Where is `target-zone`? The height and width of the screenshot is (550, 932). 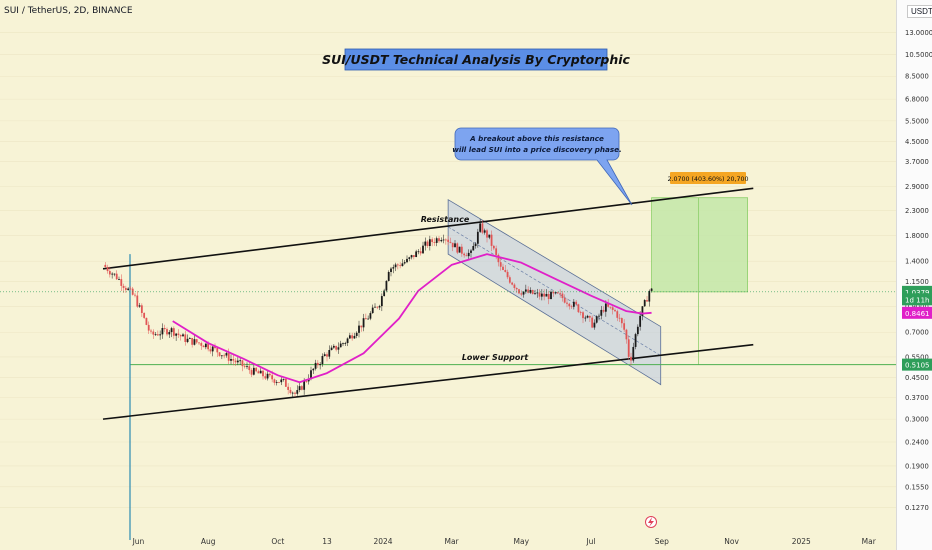
target-zone is located at coordinates (699, 245).